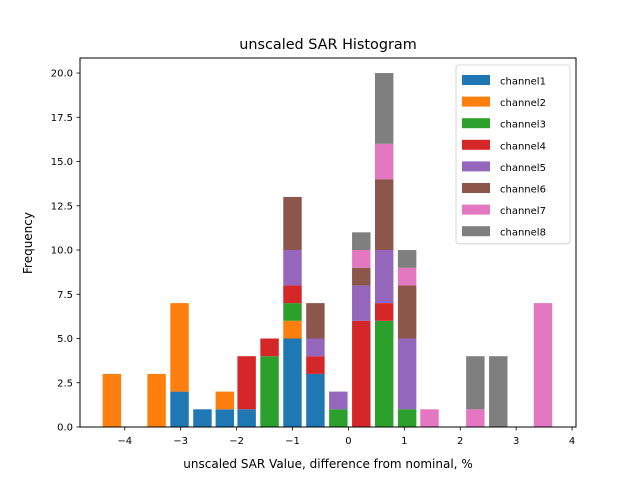  I want to click on legend-label-channel1: channel1, so click(523, 82).